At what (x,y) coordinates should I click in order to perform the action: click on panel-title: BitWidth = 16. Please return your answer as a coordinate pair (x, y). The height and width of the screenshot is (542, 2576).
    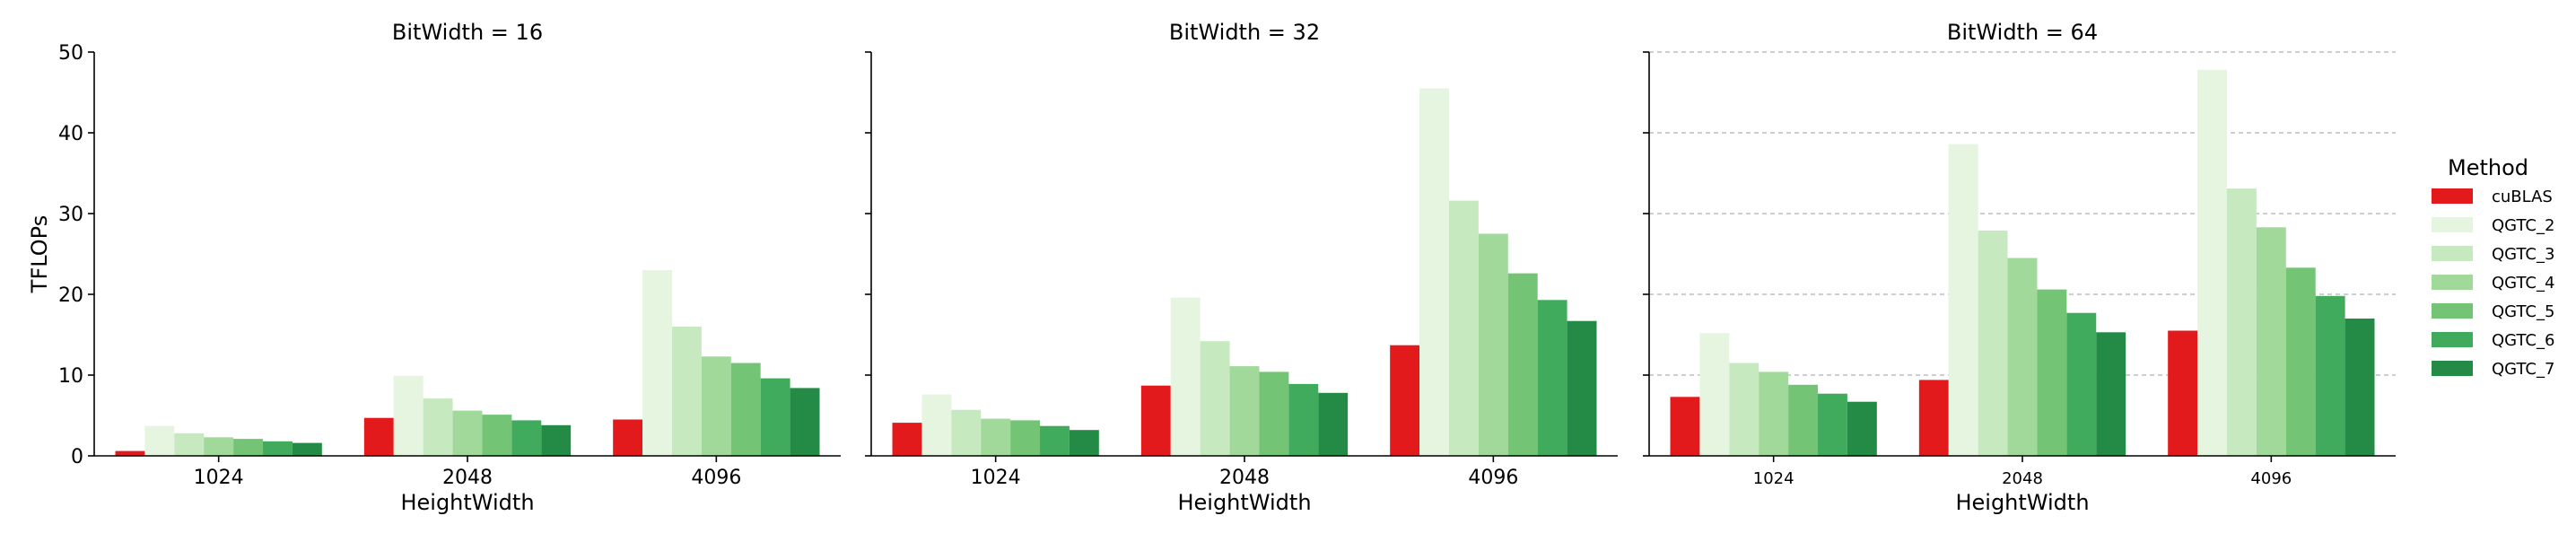
    Looking at the image, I should click on (468, 32).